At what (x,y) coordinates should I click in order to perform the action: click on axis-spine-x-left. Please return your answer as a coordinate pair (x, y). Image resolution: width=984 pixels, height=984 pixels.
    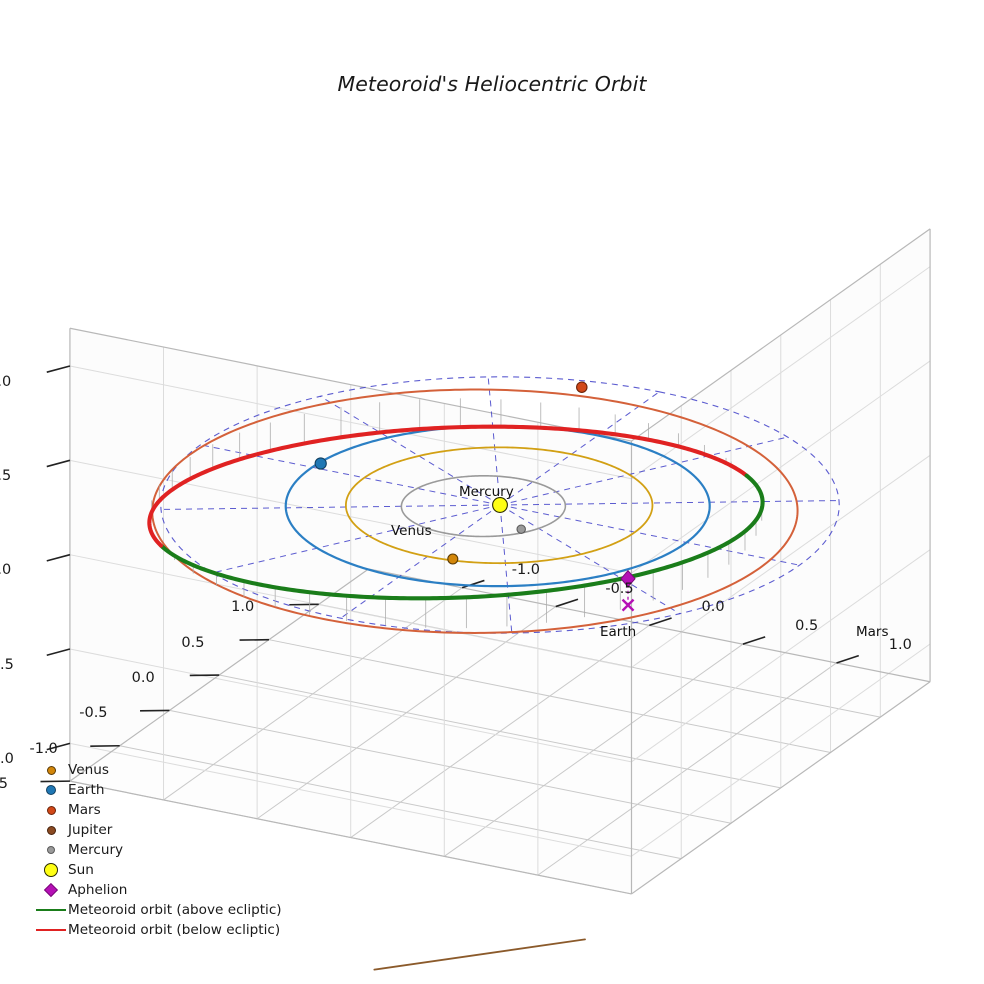
    Looking at the image, I should click on (350, 837).